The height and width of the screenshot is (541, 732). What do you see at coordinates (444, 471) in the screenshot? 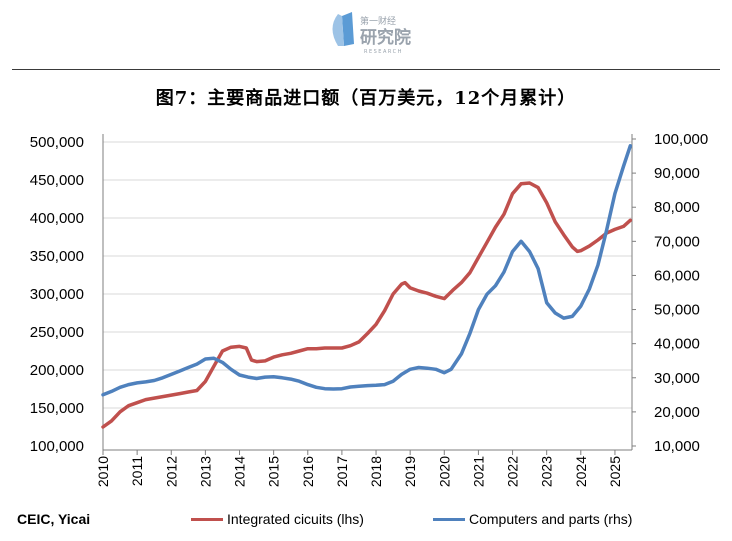
I see `x-tick-label: 2020` at bounding box center [444, 471].